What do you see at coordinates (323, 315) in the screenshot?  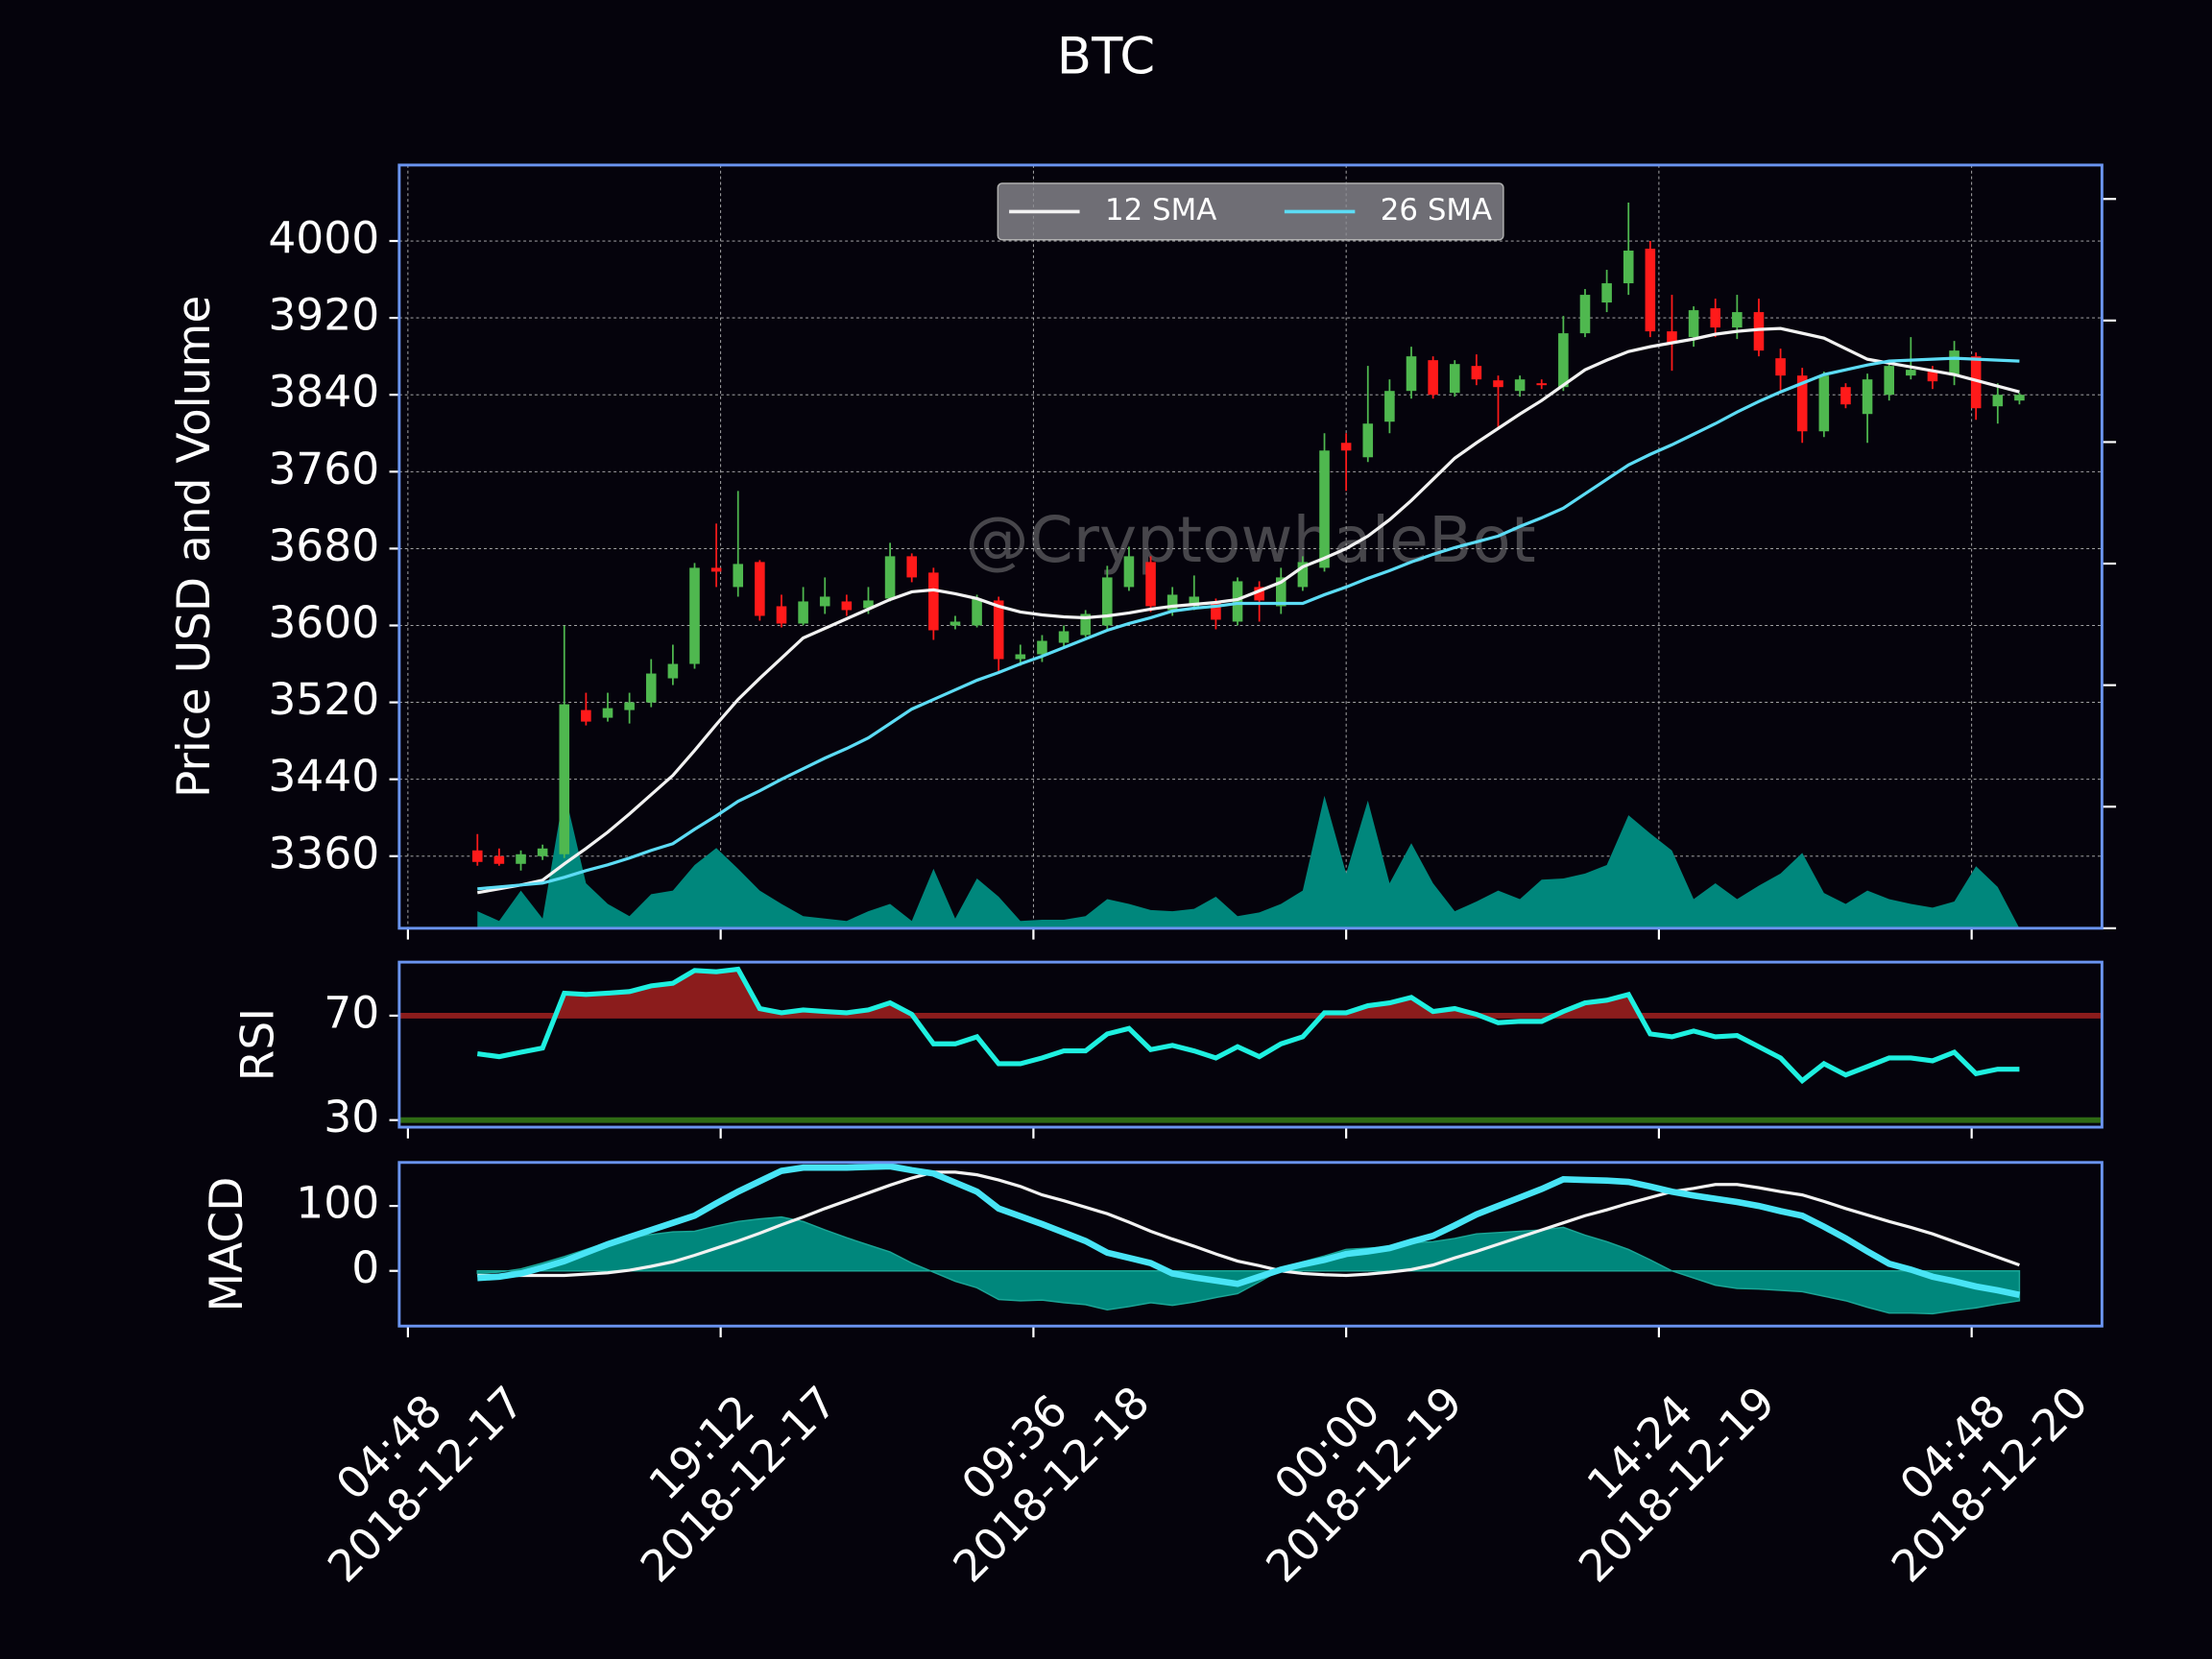 I see `y-tick-label: 3920` at bounding box center [323, 315].